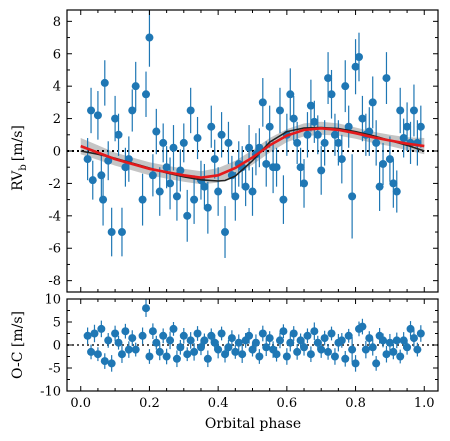 Image resolution: width=450 pixels, height=441 pixels. What do you see at coordinates (57, 87) in the screenshot?
I see `rv-y-tick-label: 4` at bounding box center [57, 87].